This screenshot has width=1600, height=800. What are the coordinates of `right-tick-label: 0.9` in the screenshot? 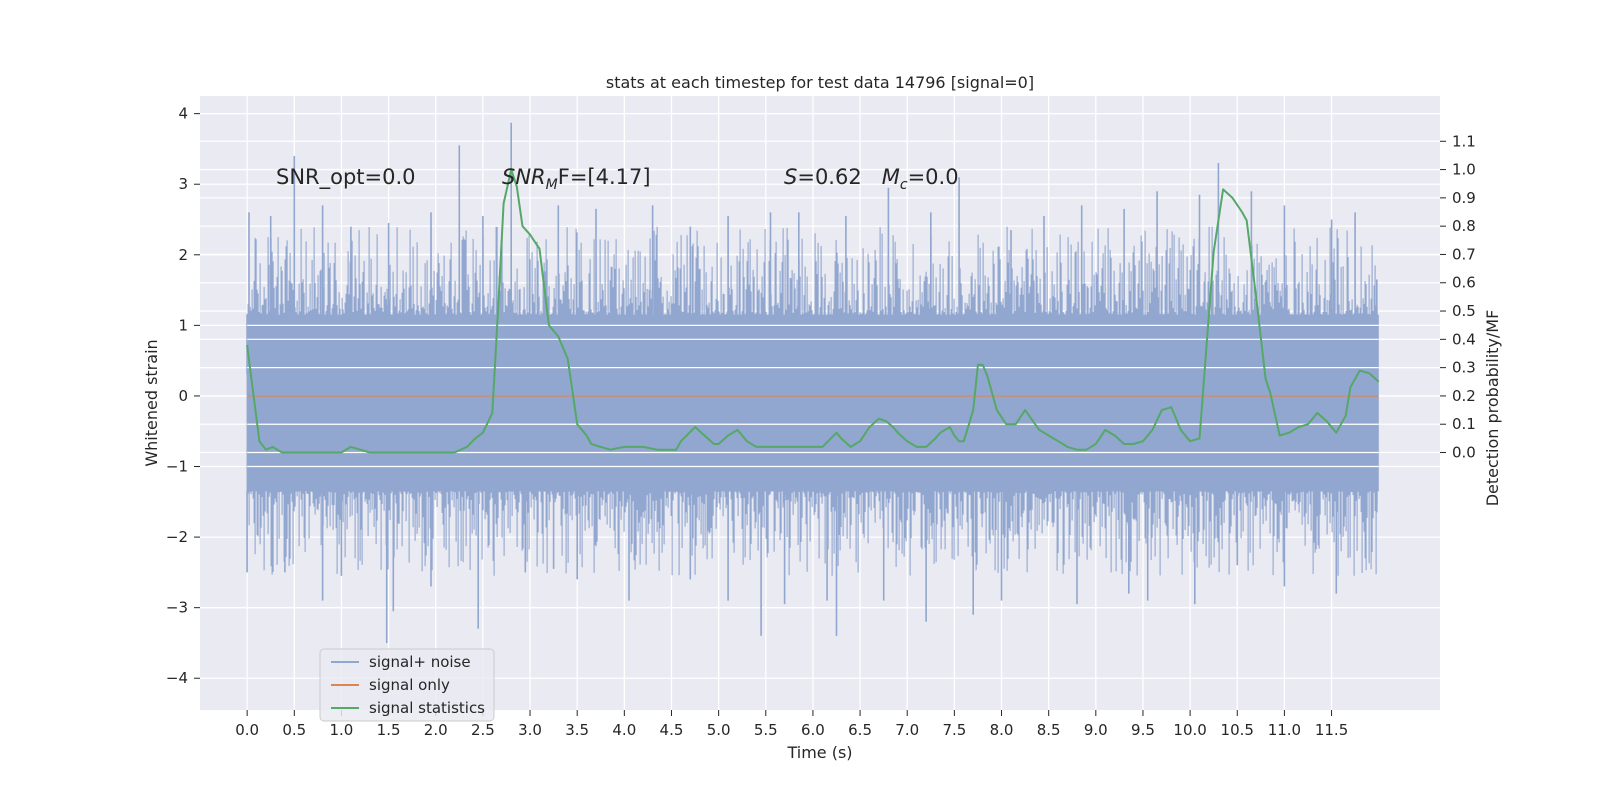 It's located at (1464, 198).